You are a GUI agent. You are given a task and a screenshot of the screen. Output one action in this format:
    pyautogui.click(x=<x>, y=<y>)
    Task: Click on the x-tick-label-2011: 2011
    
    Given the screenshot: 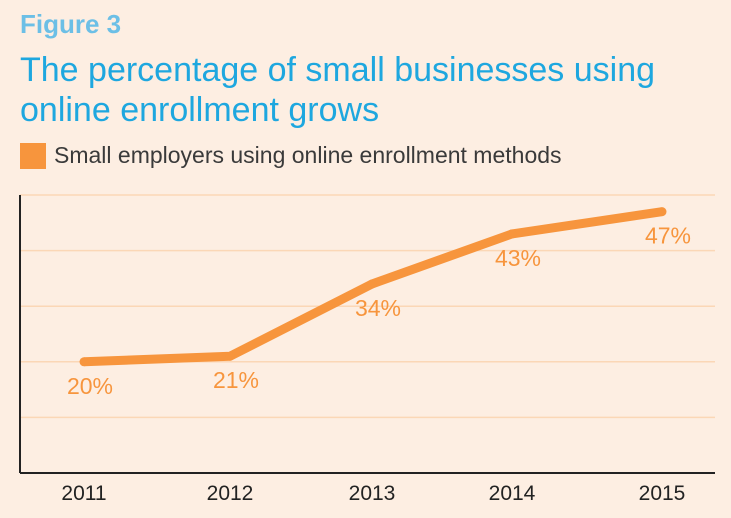 What is the action you would take?
    pyautogui.click(x=83, y=493)
    